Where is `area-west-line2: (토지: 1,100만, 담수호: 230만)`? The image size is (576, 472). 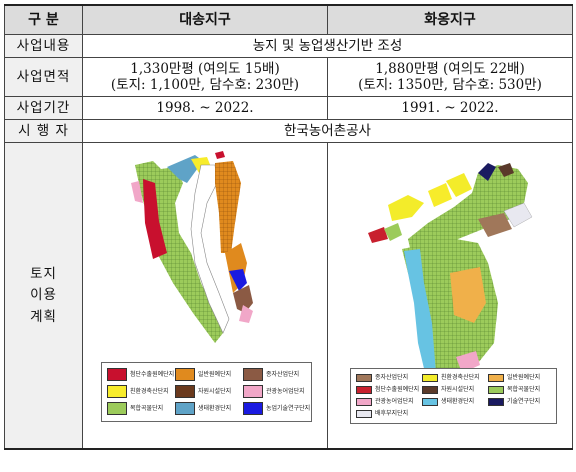
area-west-line2: (토지: 1,100만, 담수호: 230만) is located at coordinates (205, 85).